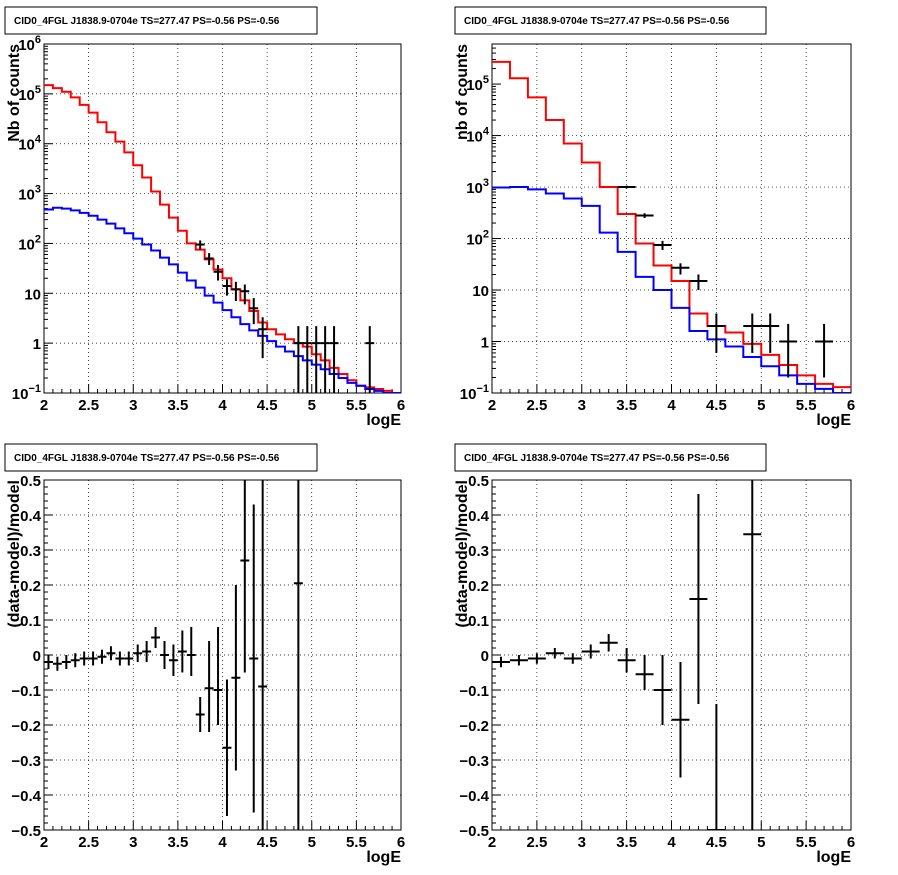 The width and height of the screenshot is (898, 875). Describe the element at coordinates (462, 92) in the screenshot. I see `y-axis-label: nb of counts` at that location.